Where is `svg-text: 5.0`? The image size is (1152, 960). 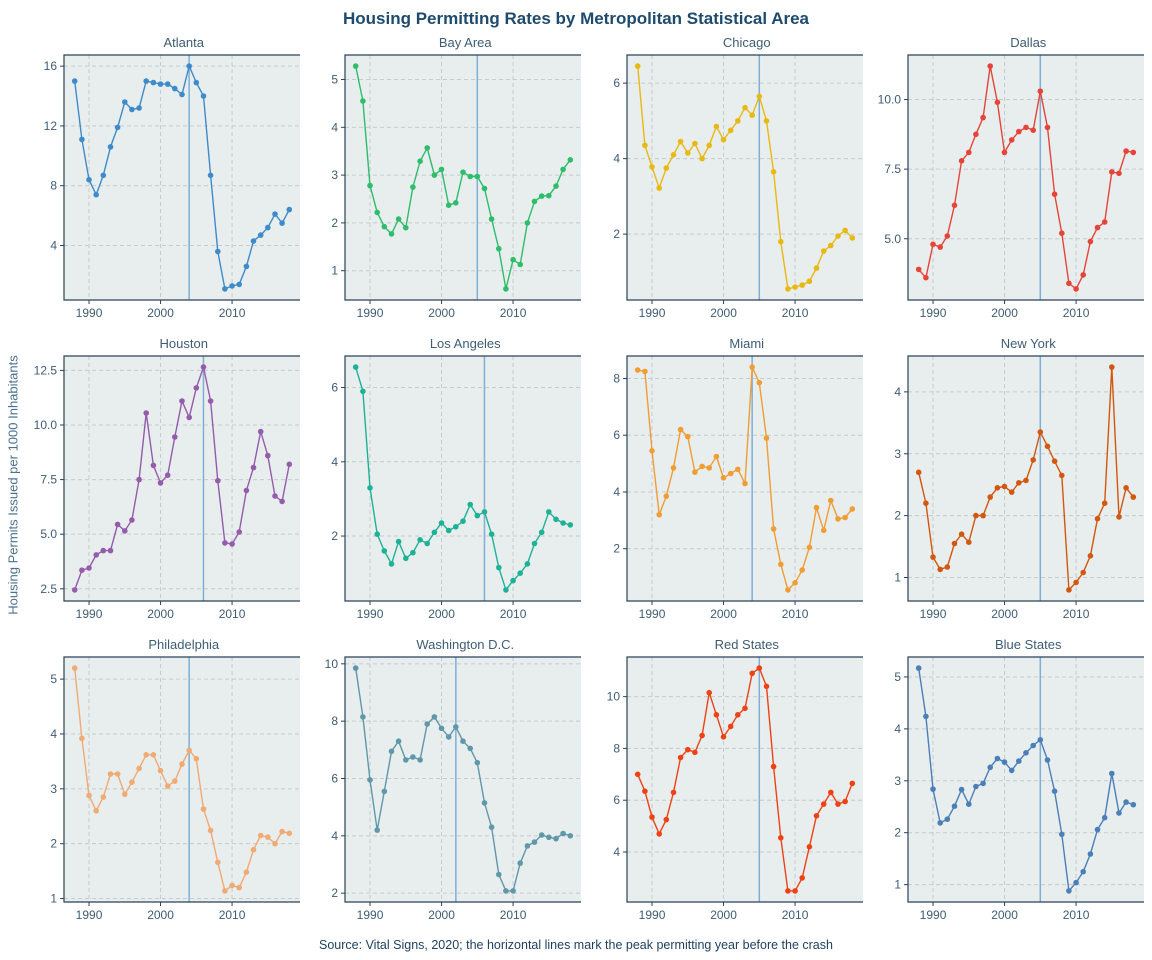
svg-text: 5.0 is located at coordinates (48, 534).